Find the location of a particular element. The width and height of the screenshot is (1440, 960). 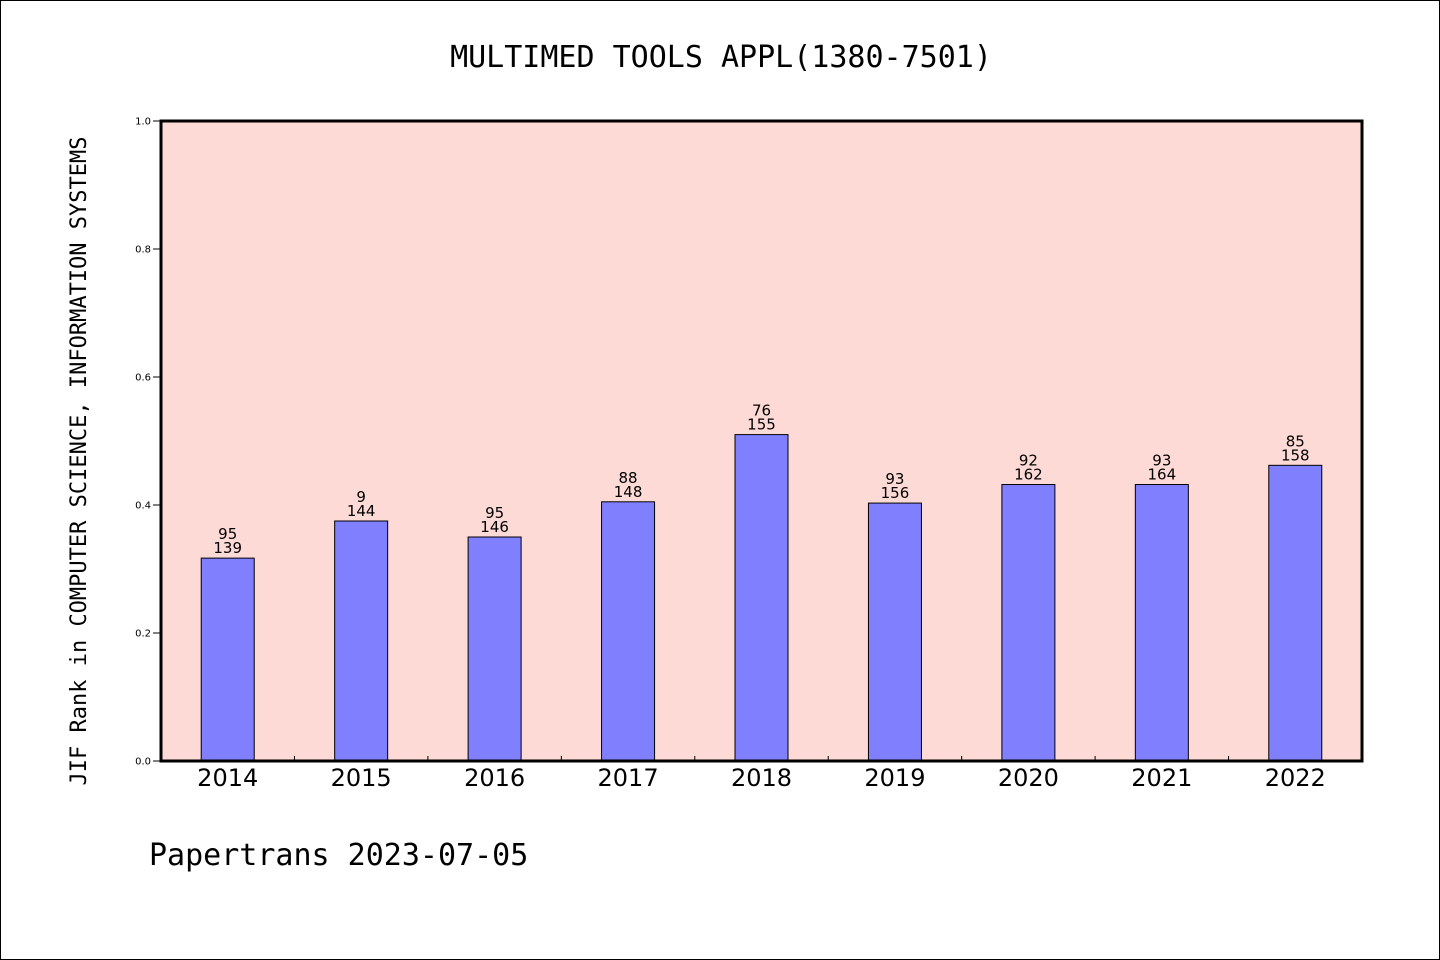

y-tick-label: 0.8 is located at coordinates (143, 250).